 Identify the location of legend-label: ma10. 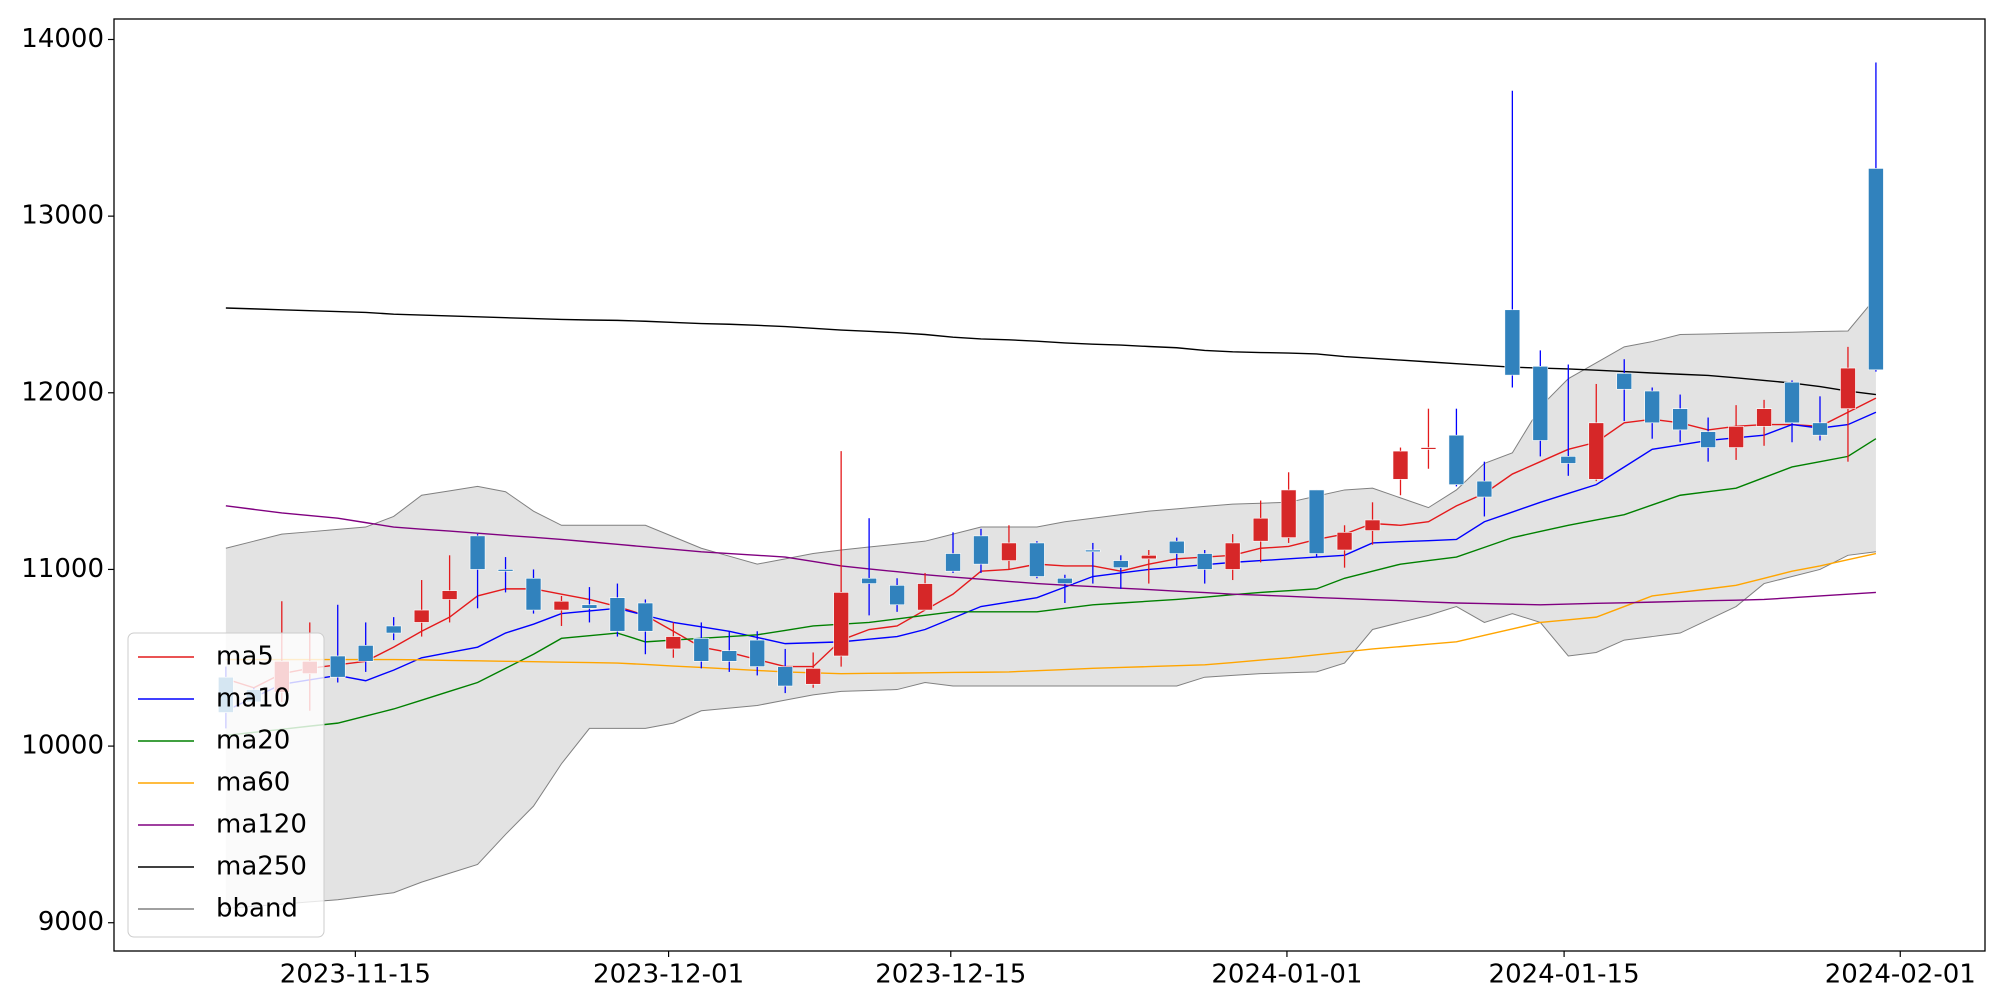
(253, 699).